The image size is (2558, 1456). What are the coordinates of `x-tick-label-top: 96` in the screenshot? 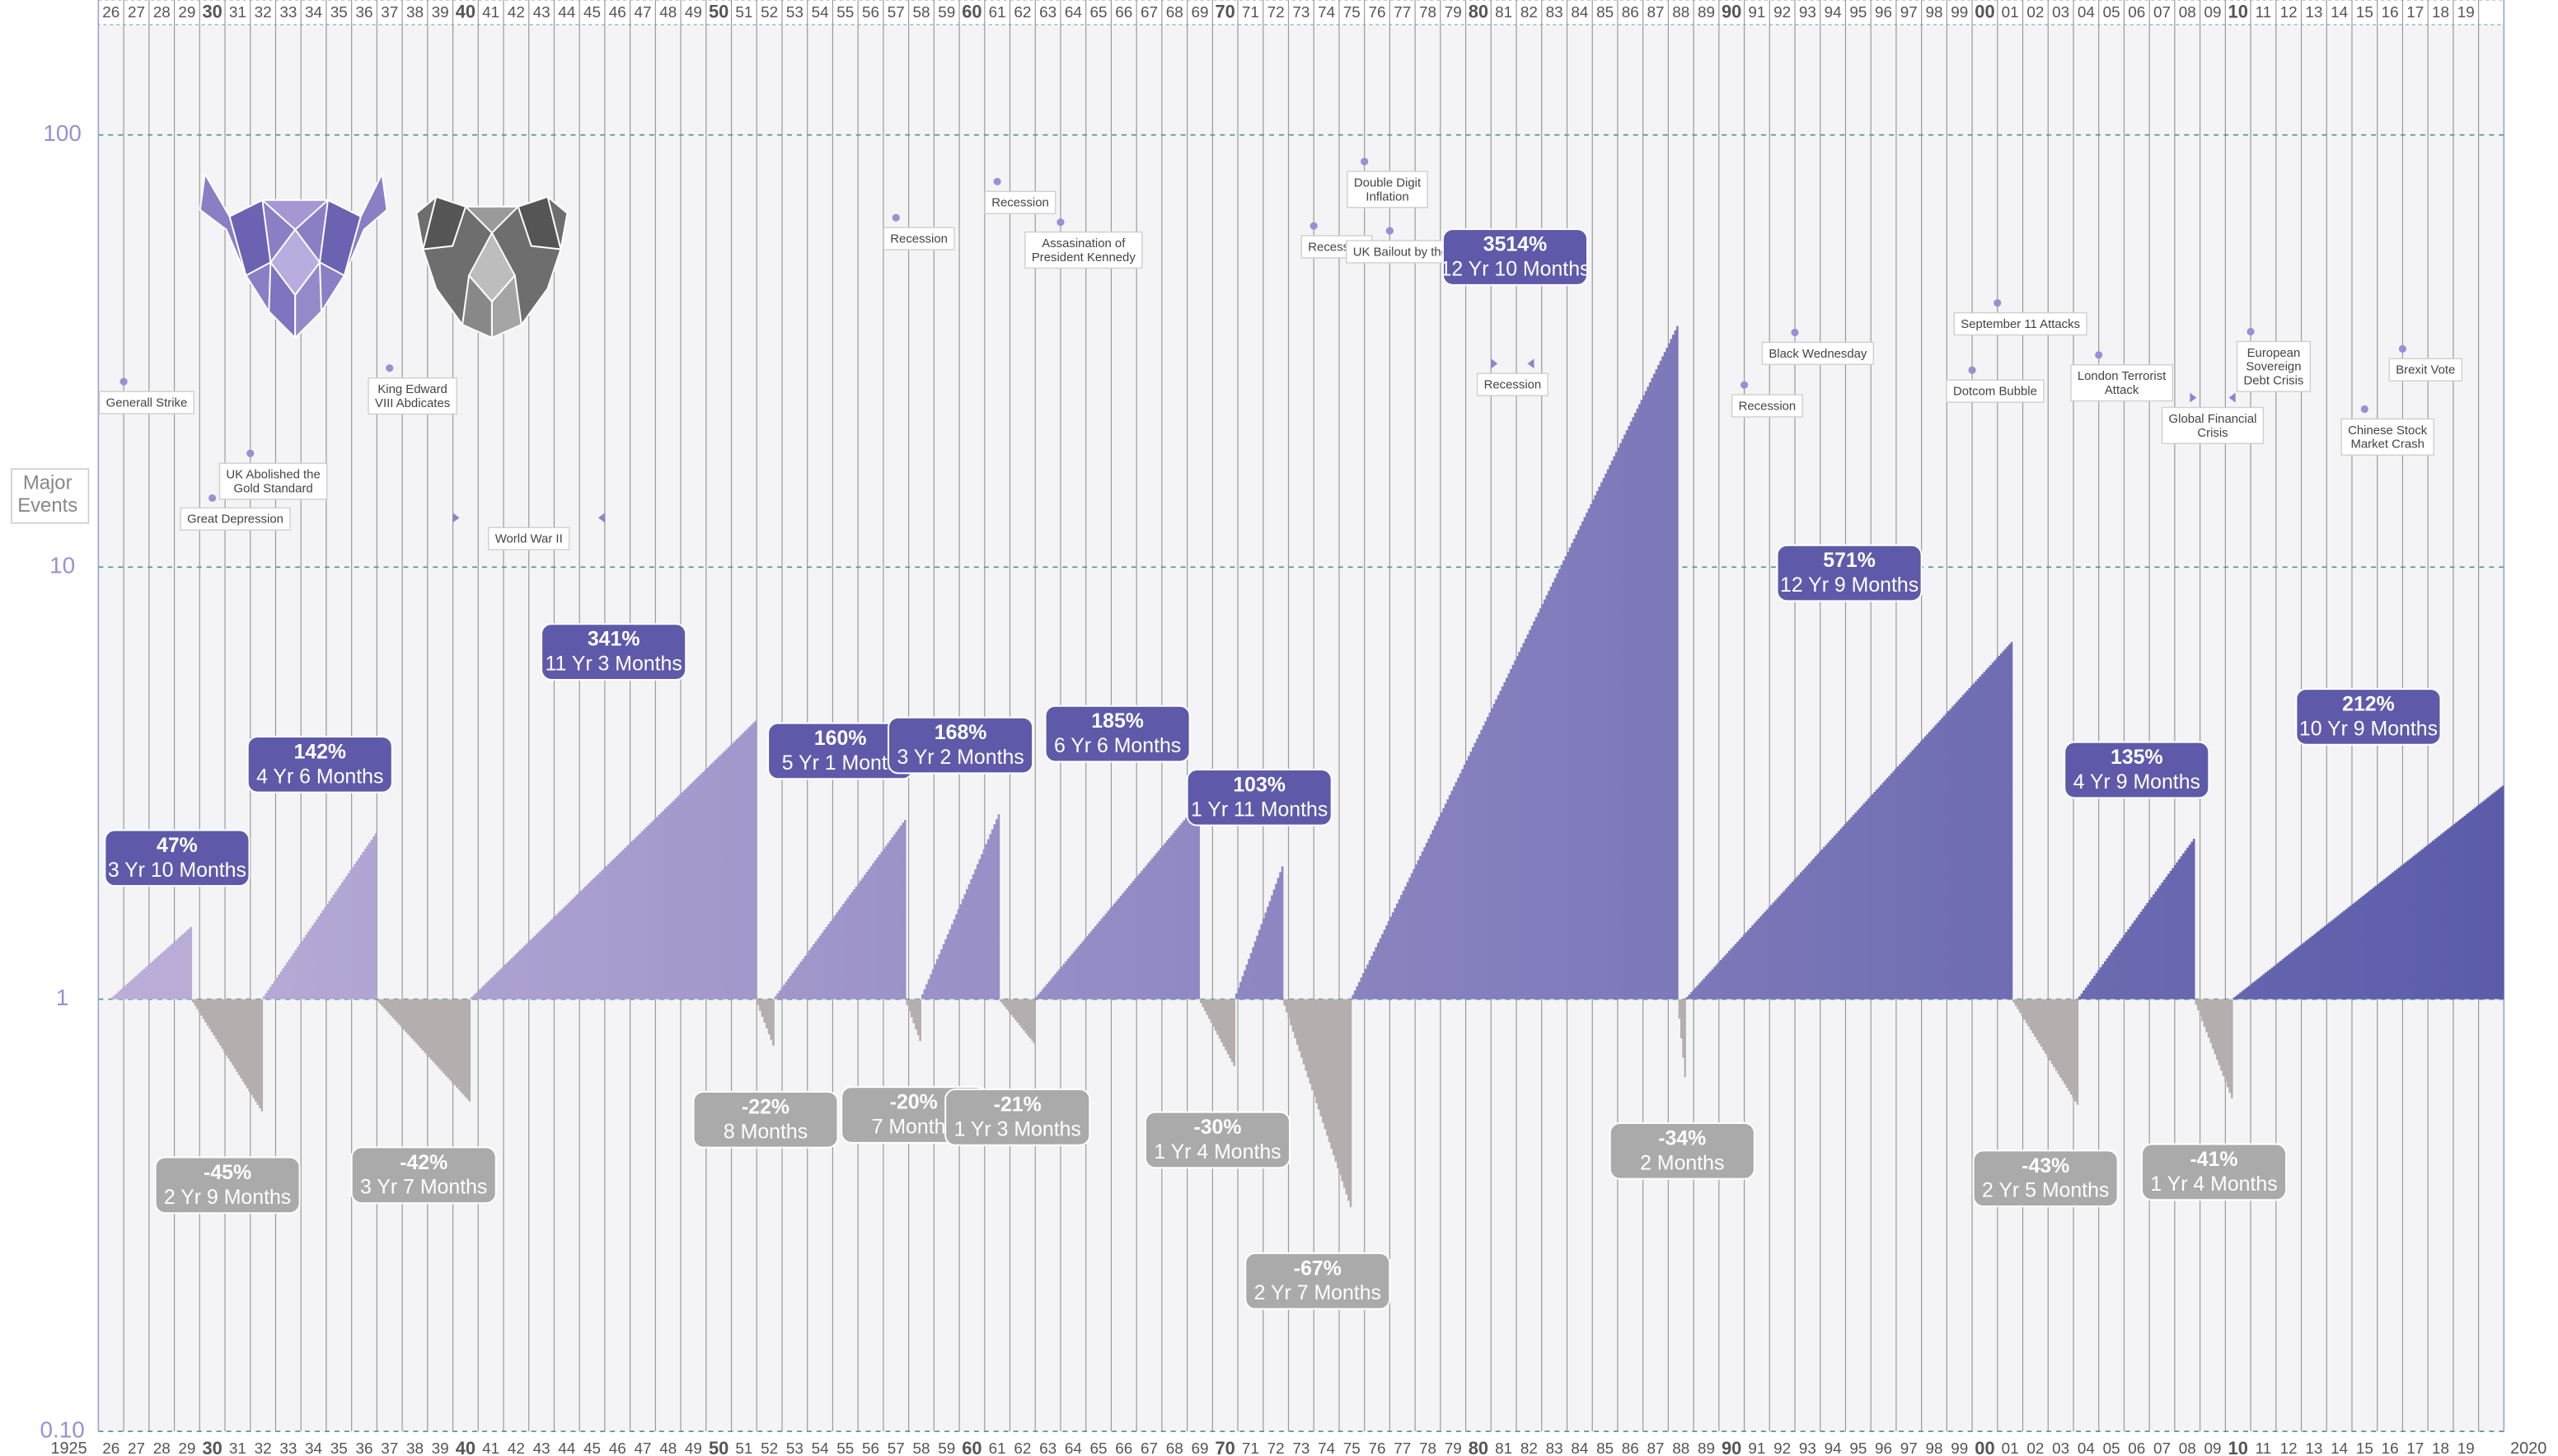 It's located at (1884, 12).